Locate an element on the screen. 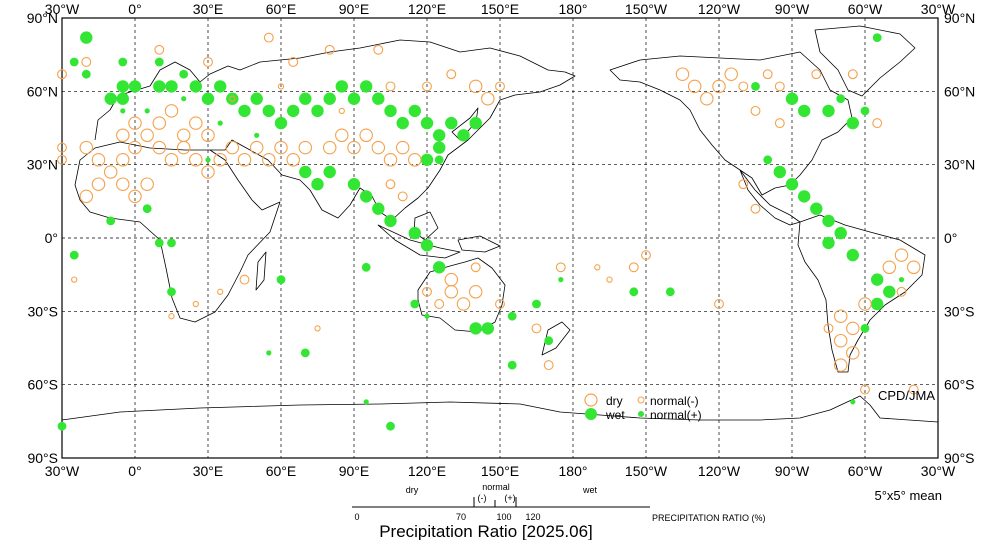 The height and width of the screenshot is (540, 1000). legend-normal-minus-label: normal(-) is located at coordinates (674, 401).